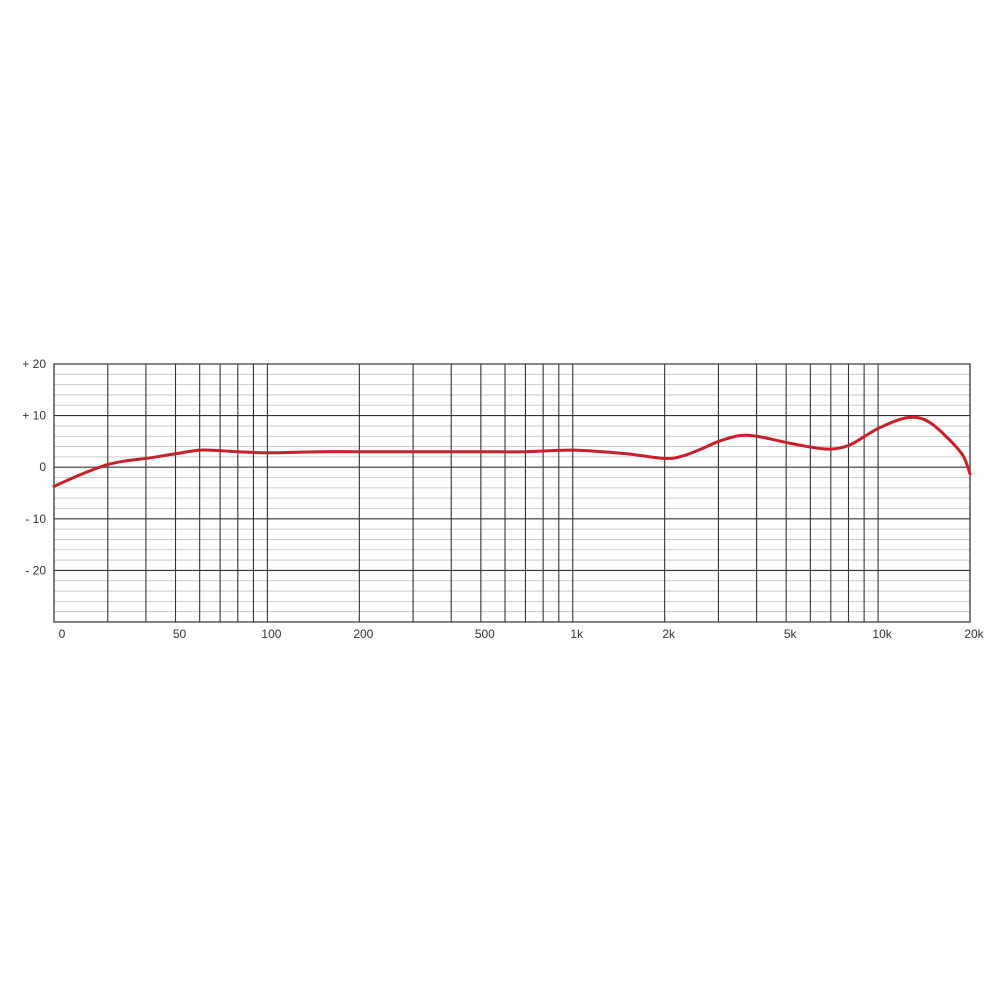  I want to click on x-tick-label: 20k, so click(974, 634).